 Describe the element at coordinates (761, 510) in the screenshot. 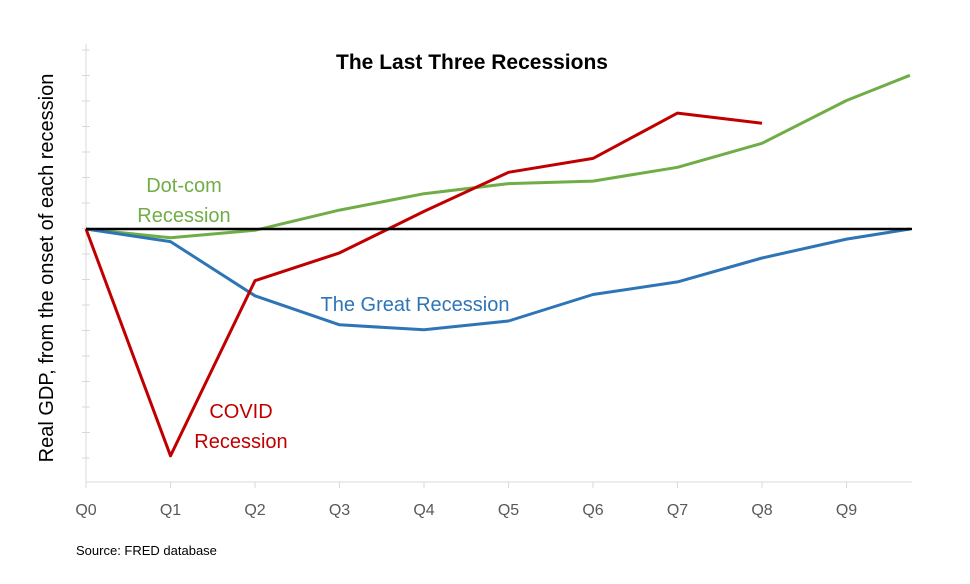

I see `x-tick-label: Q8` at that location.